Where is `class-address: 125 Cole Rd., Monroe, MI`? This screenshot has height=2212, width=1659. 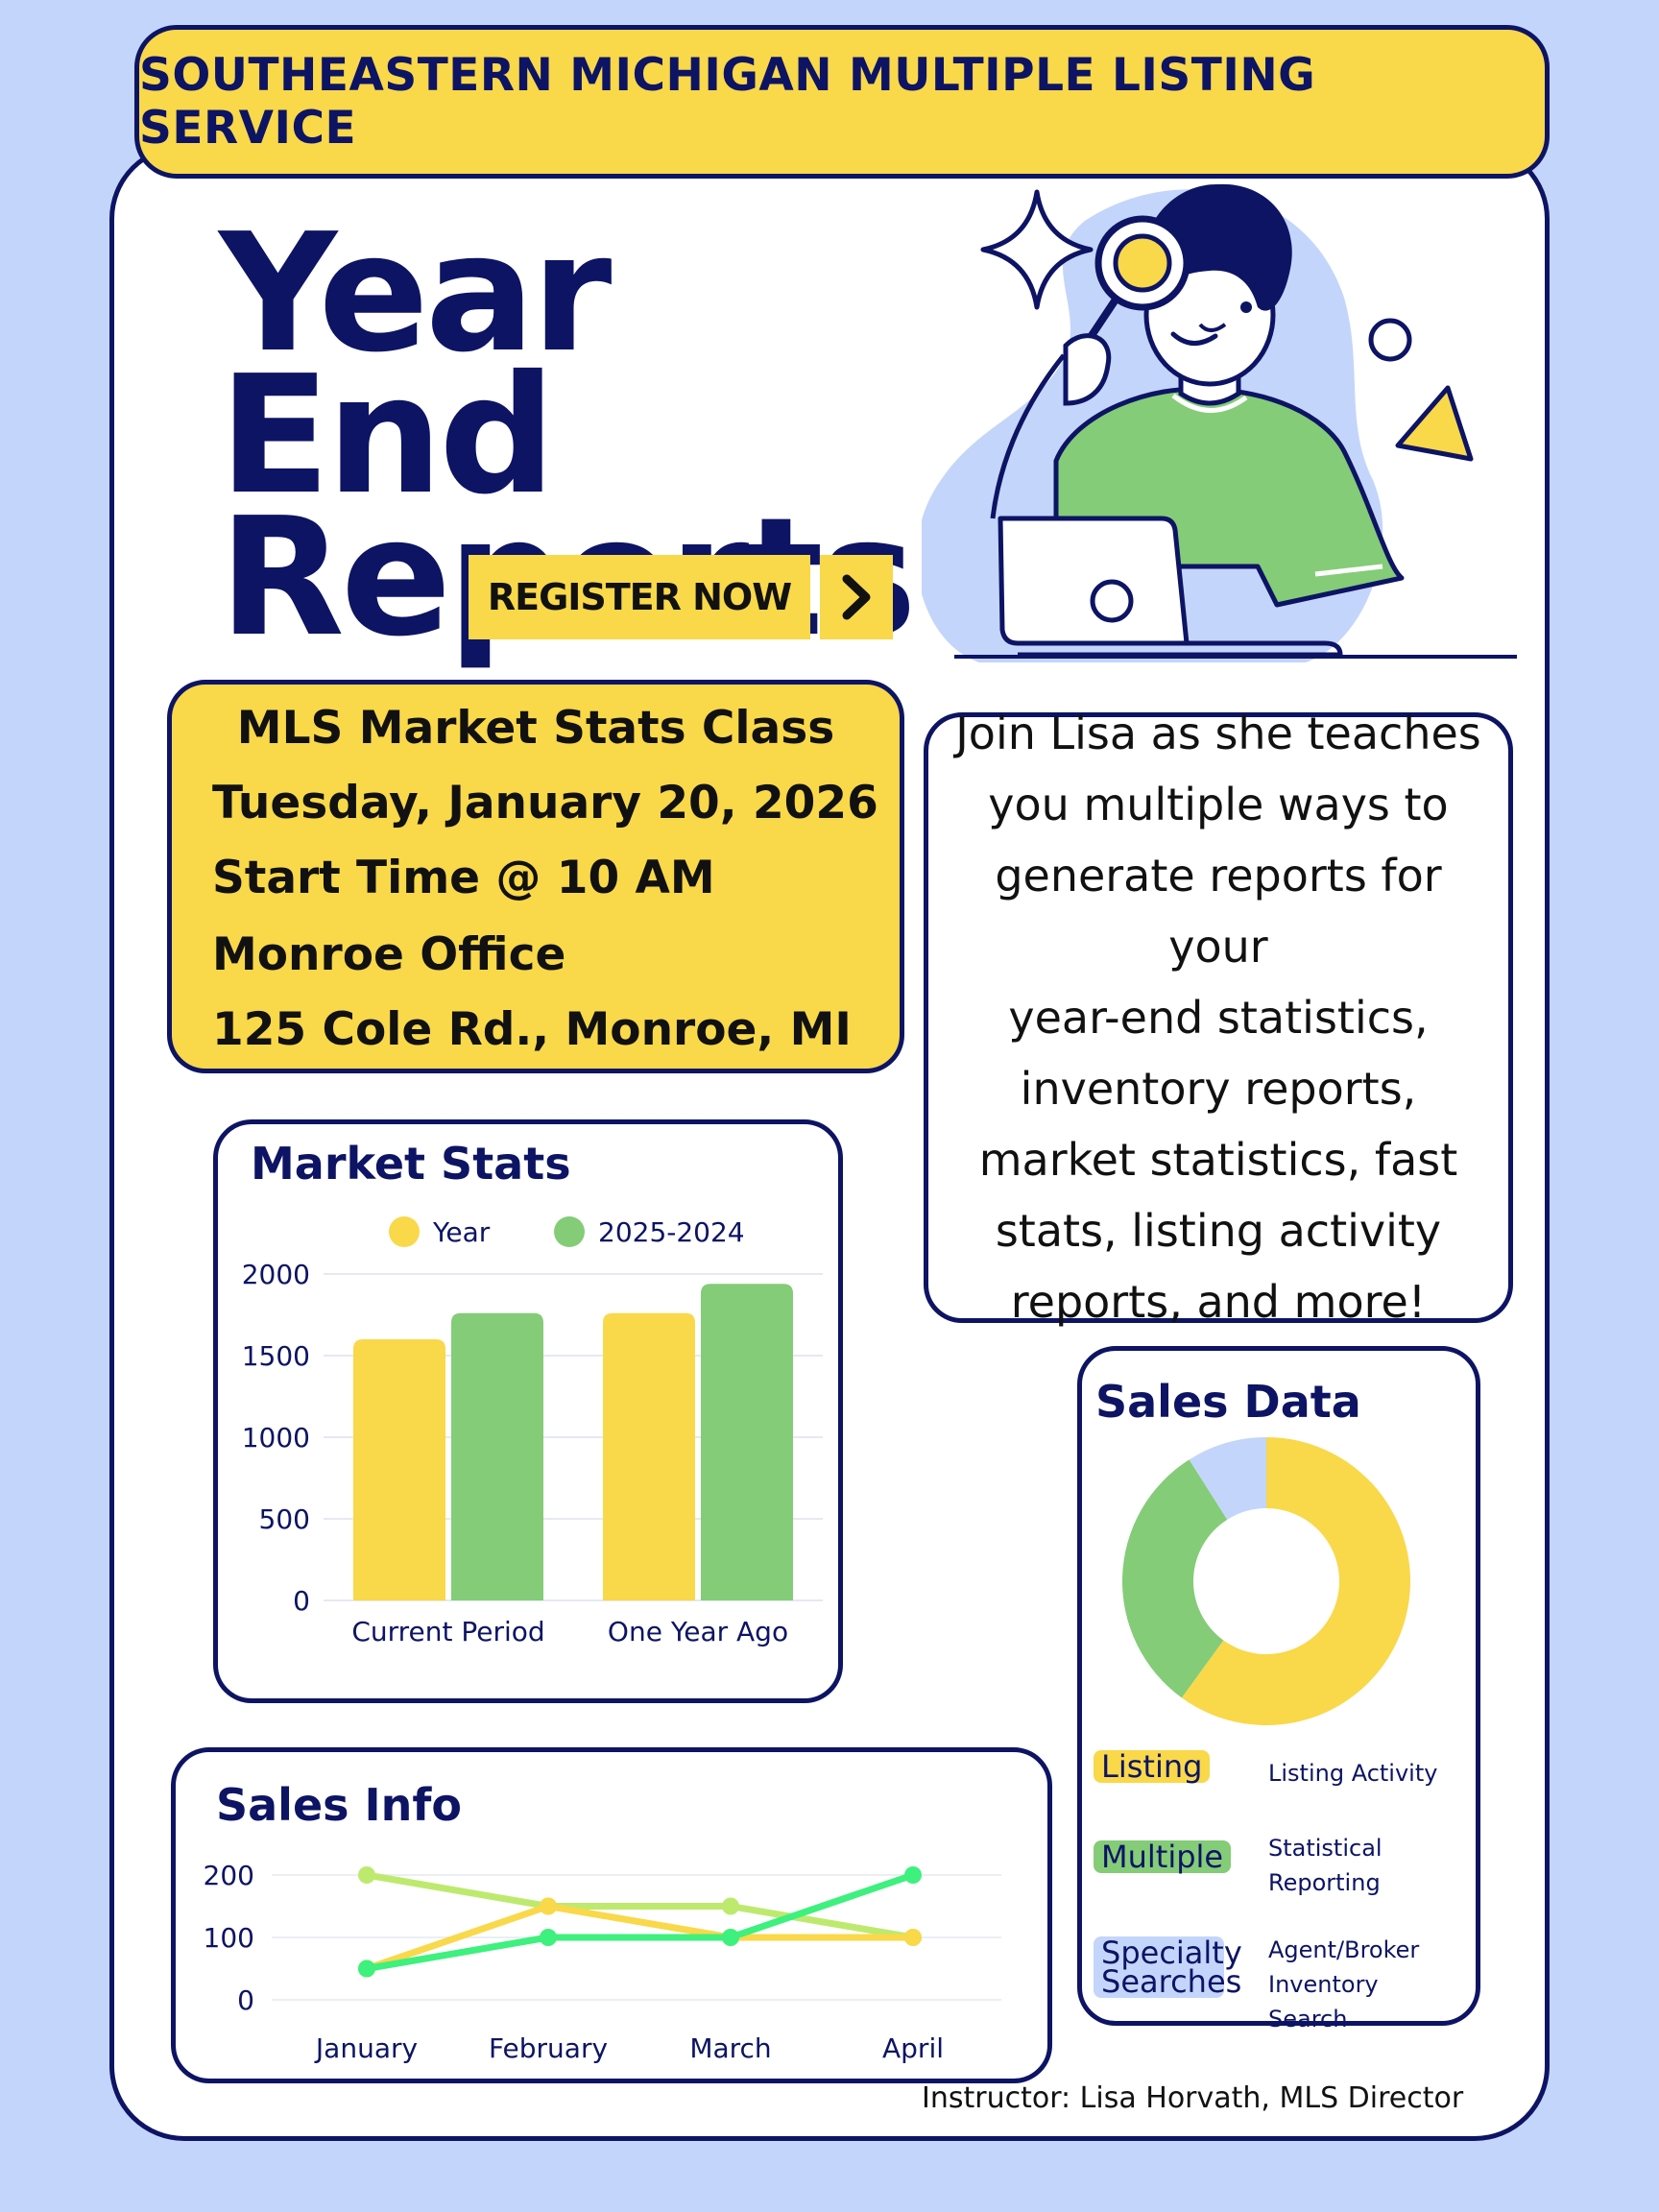 class-address: 125 Cole Rd., Monroe, MI is located at coordinates (532, 1029).